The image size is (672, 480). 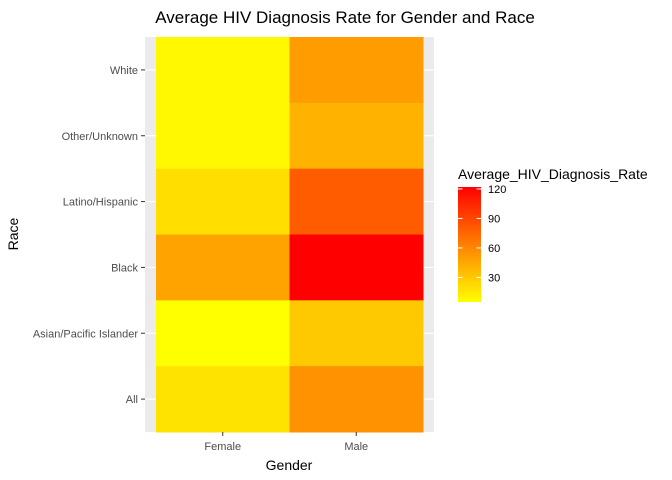 What do you see at coordinates (286, 442) in the screenshot?
I see `x-axis: Female Male` at bounding box center [286, 442].